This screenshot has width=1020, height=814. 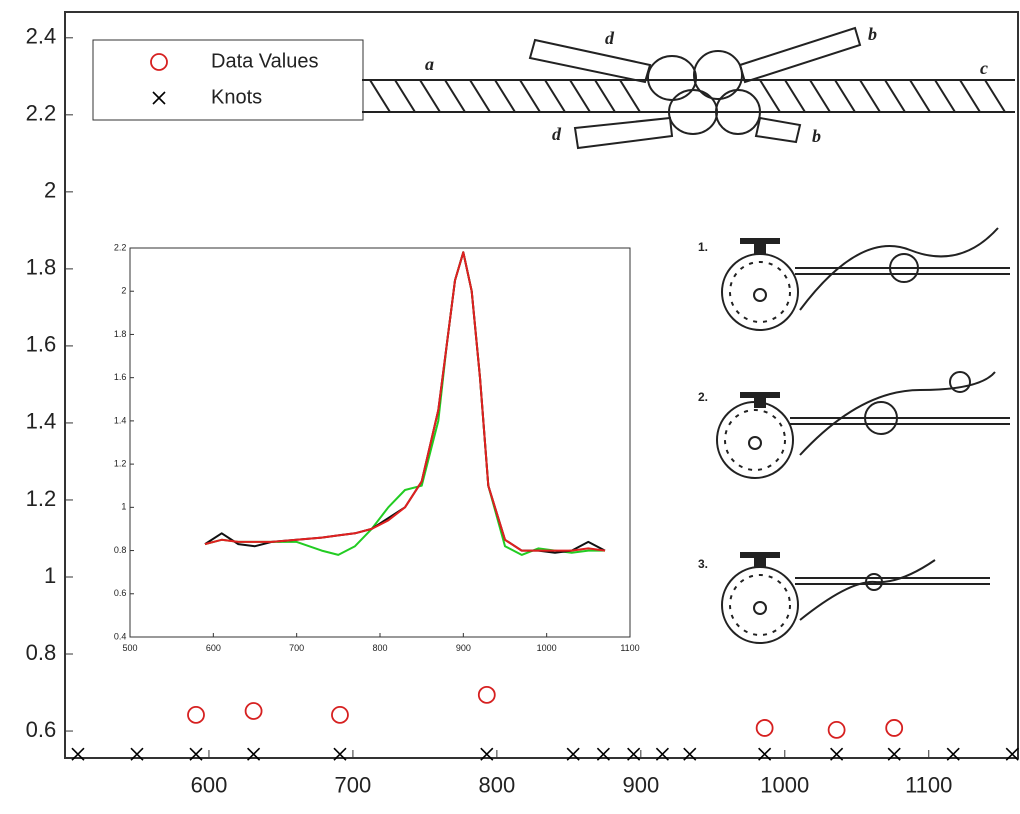 I want to click on y-tick-label: 2.4, so click(x=41, y=36).